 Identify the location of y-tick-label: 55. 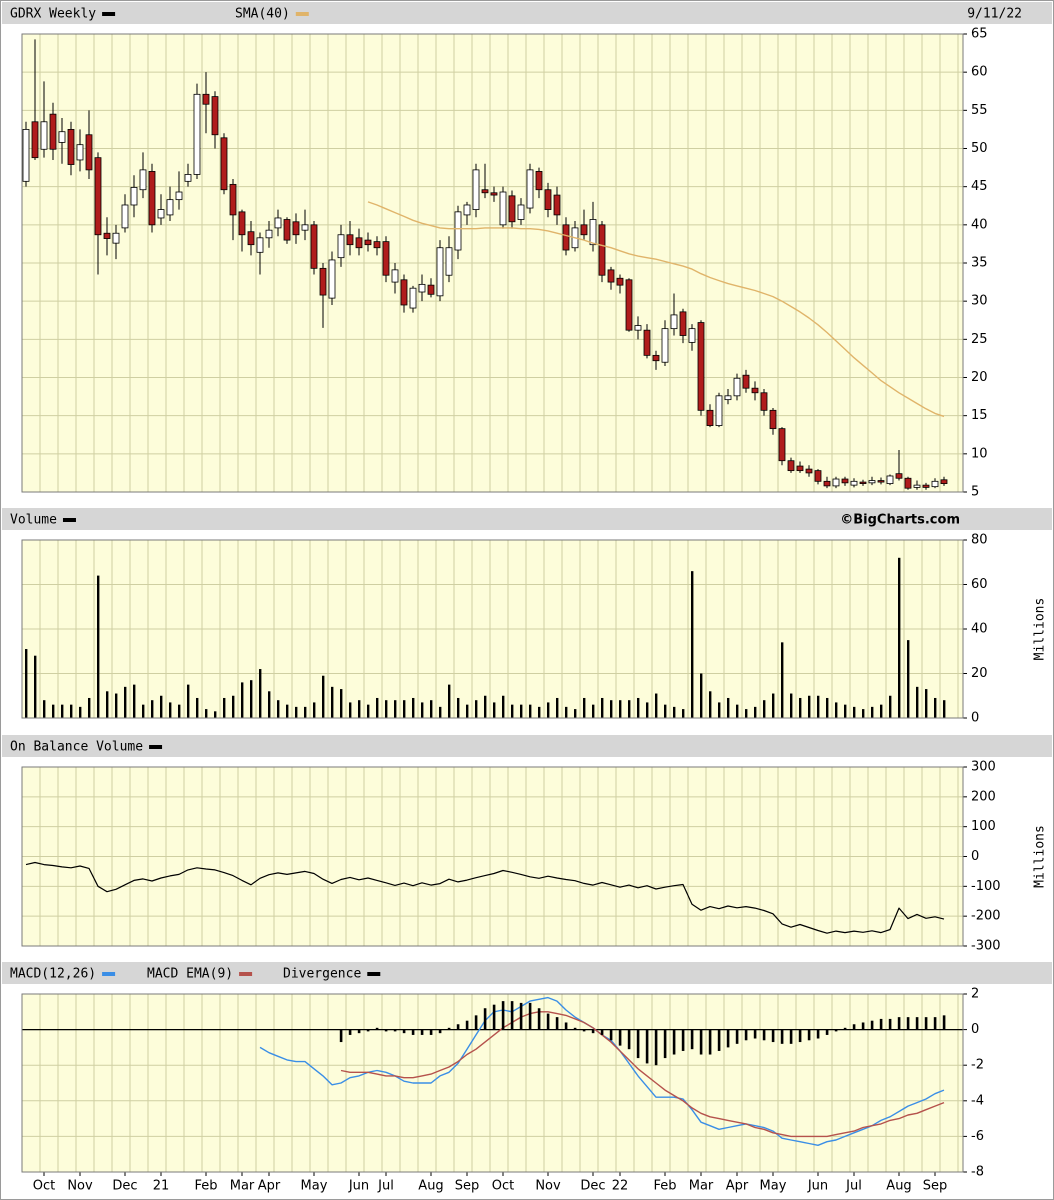
(979, 110).